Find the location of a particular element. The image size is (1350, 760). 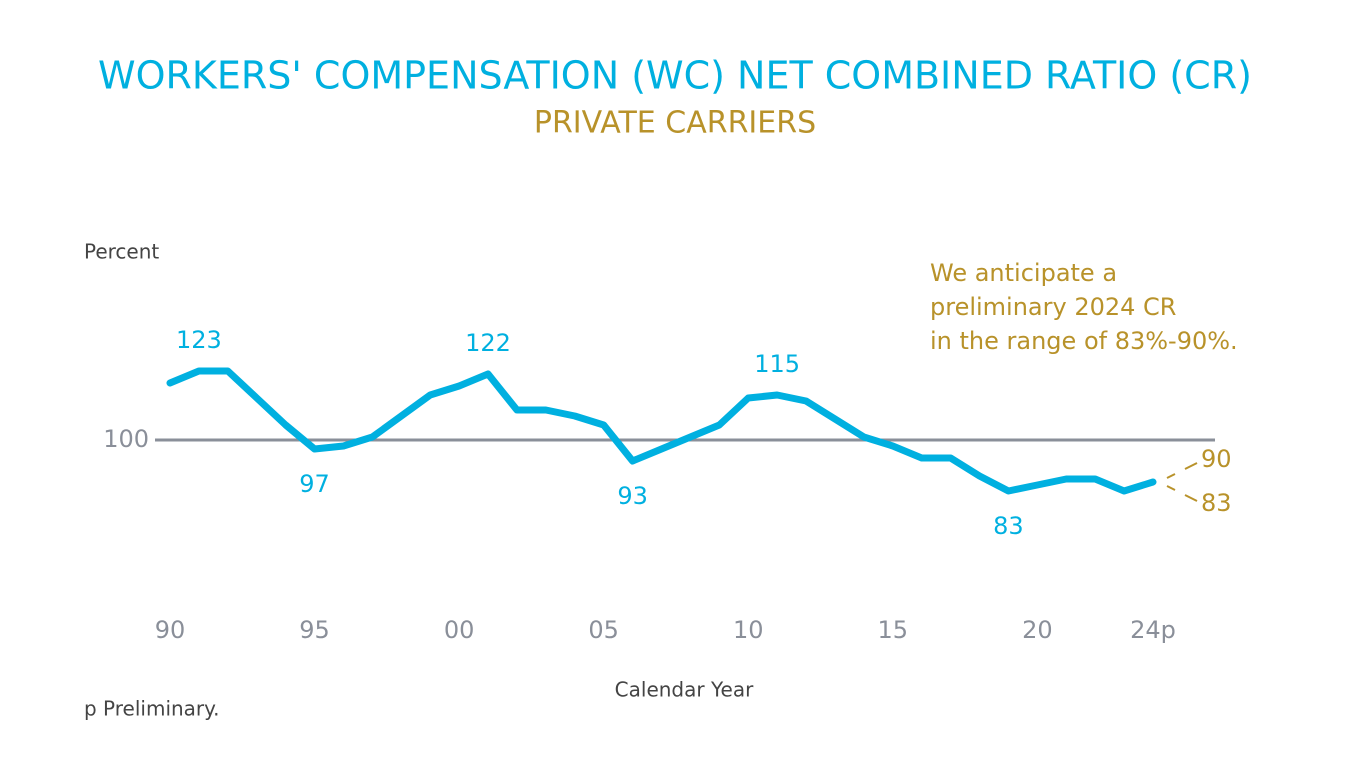

chart-subtitle: PRIVATE CARRIERS is located at coordinates (675, 123).